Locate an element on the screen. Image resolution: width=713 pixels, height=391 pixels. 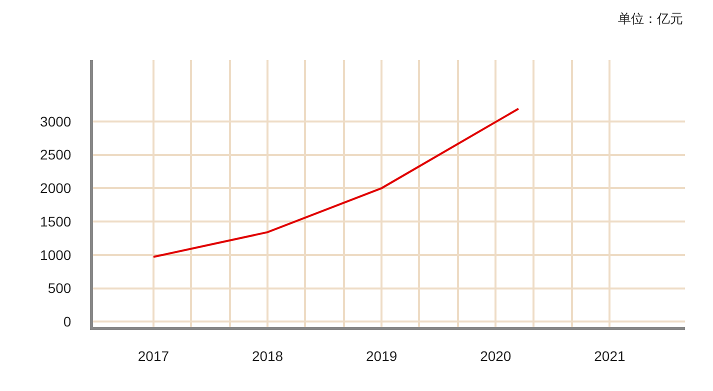
x-tick-label: 2020 is located at coordinates (496, 356).